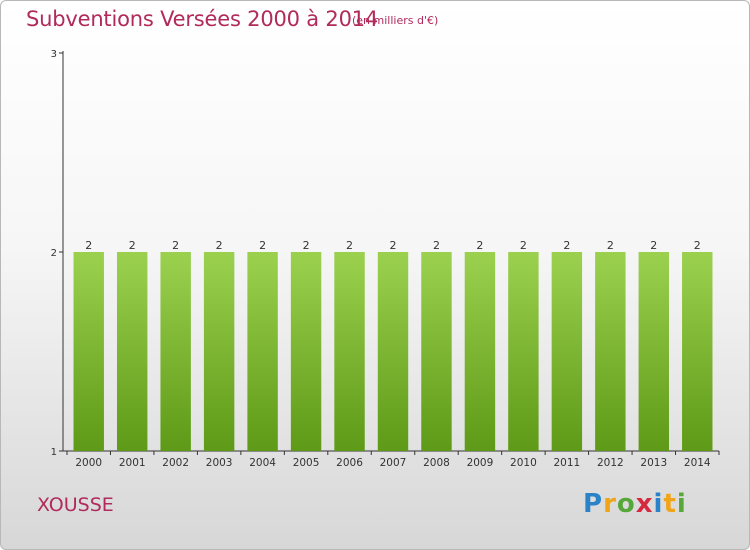  What do you see at coordinates (626, 504) in the screenshot?
I see `logo-letter: o` at bounding box center [626, 504].